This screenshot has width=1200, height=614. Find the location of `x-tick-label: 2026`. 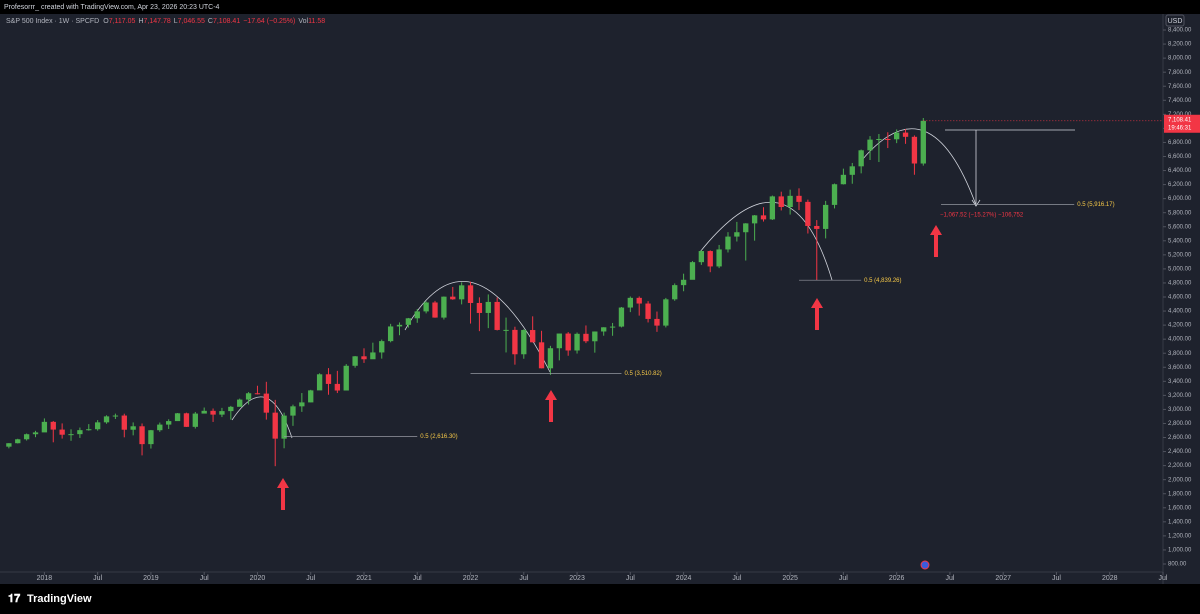

x-tick-label: 2026 is located at coordinates (897, 578).